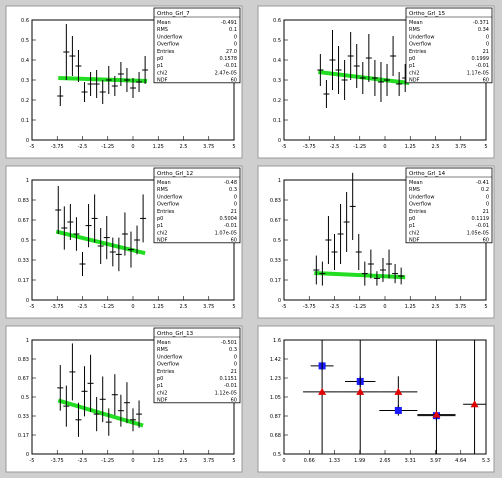 The width and height of the screenshot is (502, 478). What do you see at coordinates (233, 30) in the screenshot?
I see `stats-value: 0.1` at bounding box center [233, 30].